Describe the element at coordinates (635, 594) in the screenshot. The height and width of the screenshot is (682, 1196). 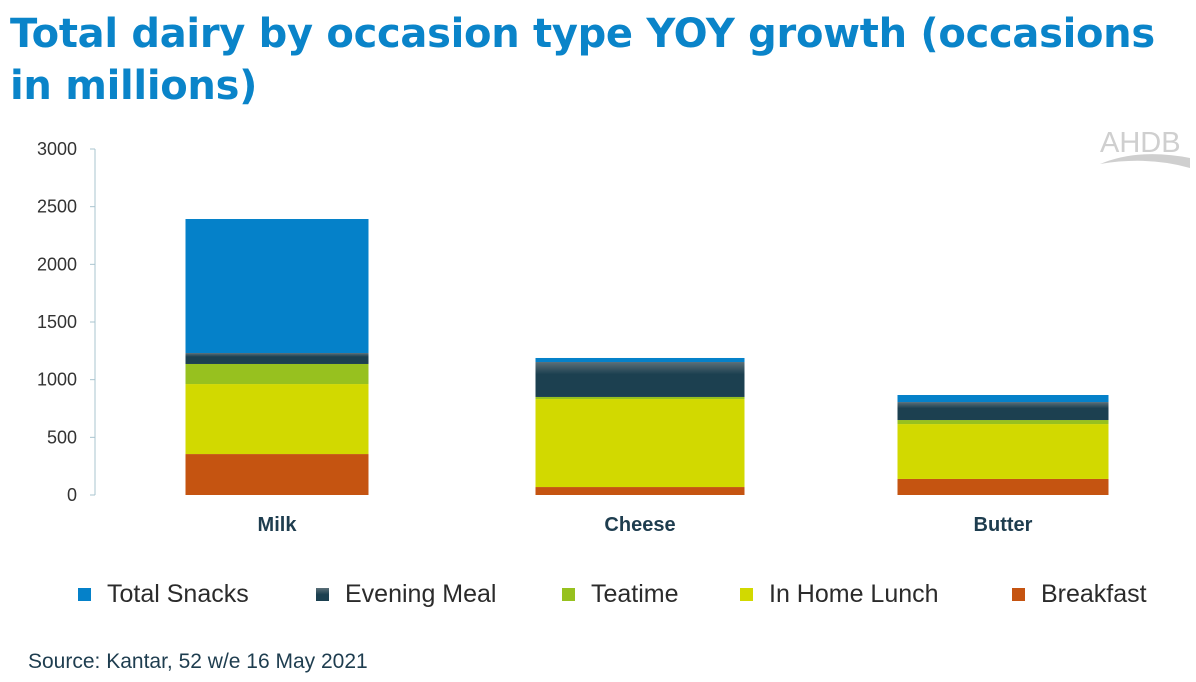
I see `legend-label: Teatime` at that location.